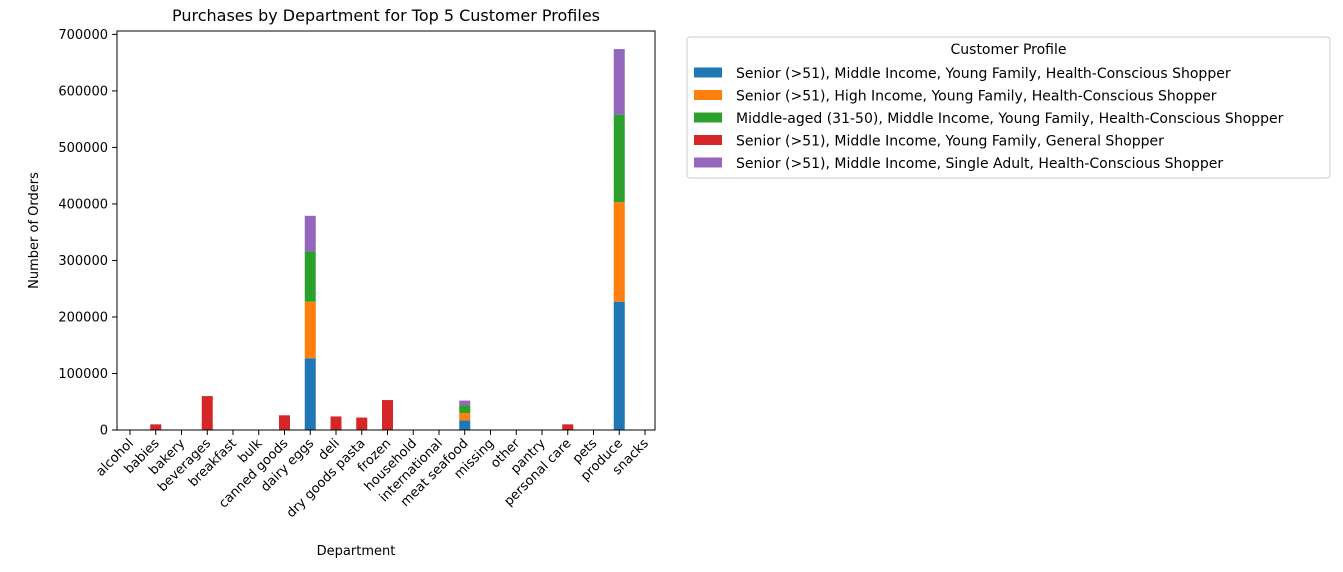 This screenshot has height=572, width=1343. Describe the element at coordinates (104, 431) in the screenshot. I see `y-tick-label: 0` at that location.